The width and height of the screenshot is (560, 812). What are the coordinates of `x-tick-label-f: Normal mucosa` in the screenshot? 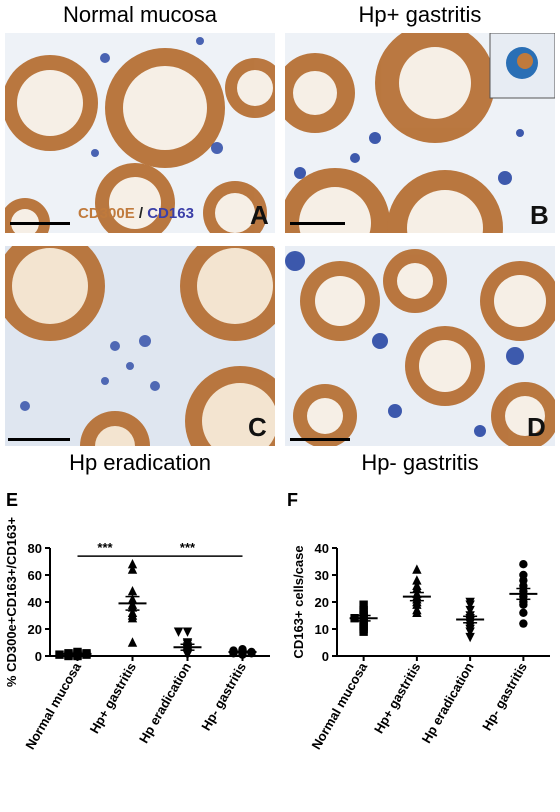 It's located at (339, 705).